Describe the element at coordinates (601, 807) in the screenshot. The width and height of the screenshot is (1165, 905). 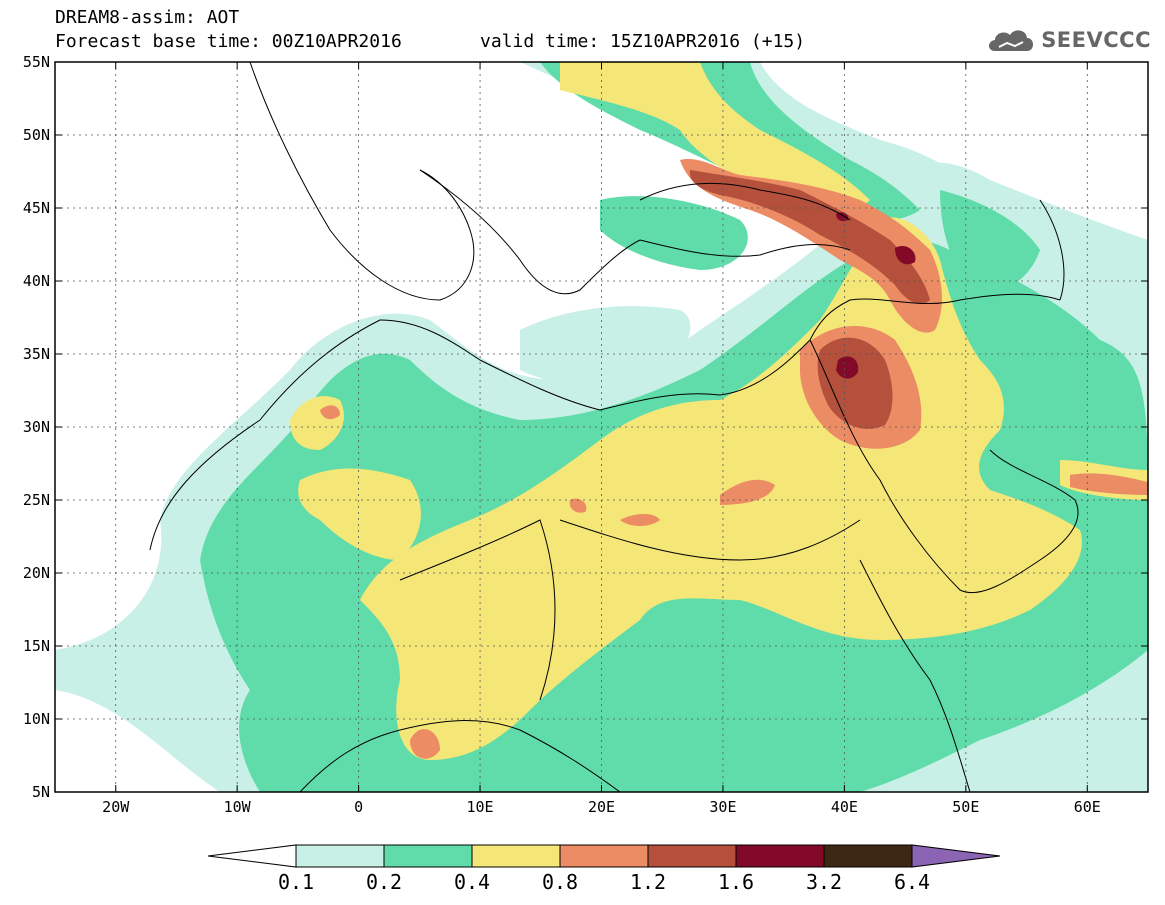
I see `lon-tick-label: 20E` at that location.